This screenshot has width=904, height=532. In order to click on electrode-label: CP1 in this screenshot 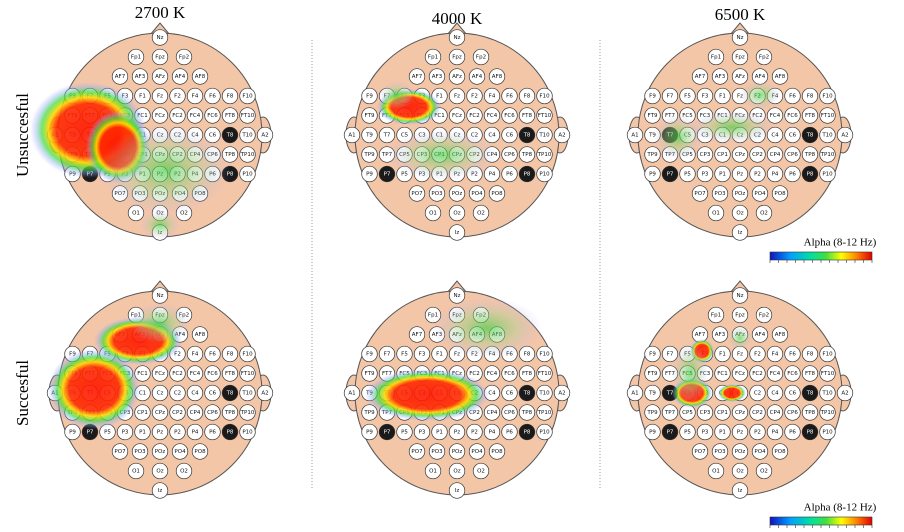, I will do `click(722, 413)`.